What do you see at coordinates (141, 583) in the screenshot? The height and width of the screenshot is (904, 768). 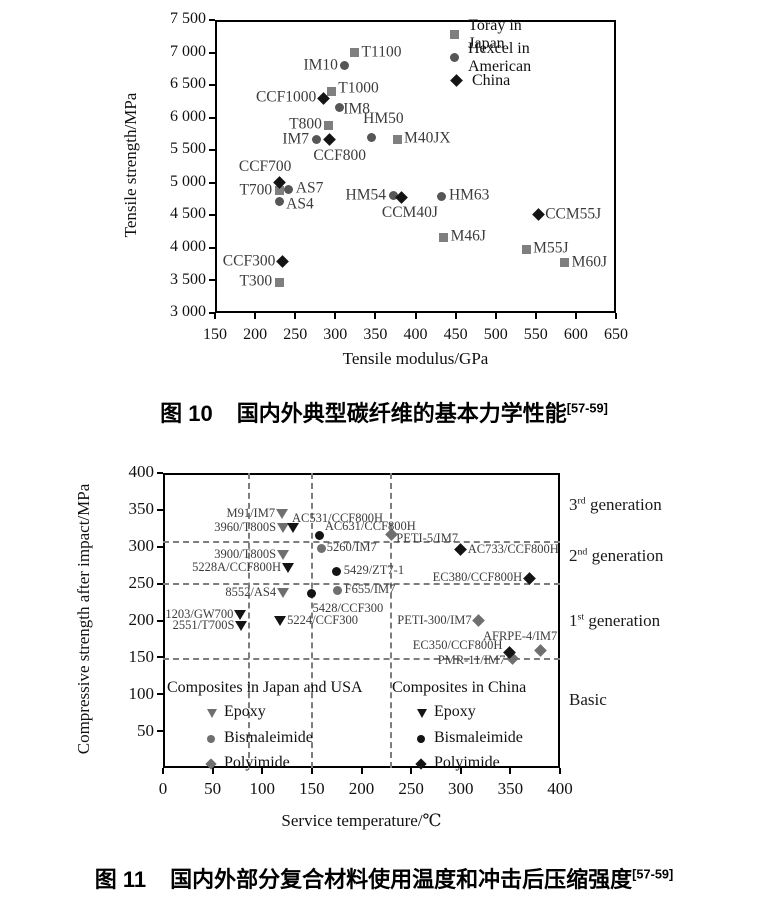 I see `y-tick-label: 250` at bounding box center [141, 583].